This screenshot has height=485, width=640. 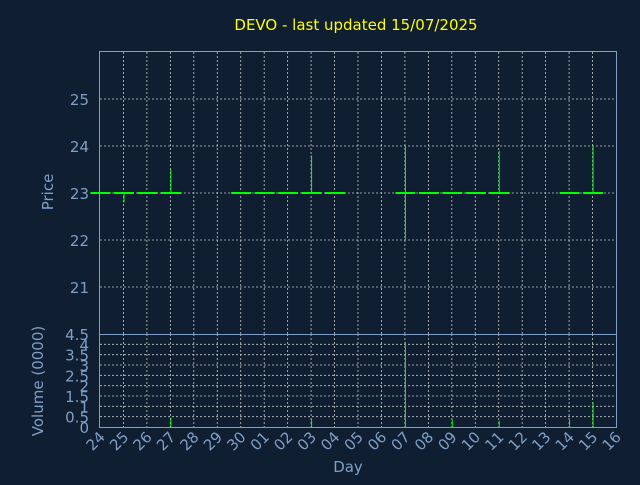 What do you see at coordinates (84, 387) in the screenshot?
I see `volume-y-tick-label: 2` at bounding box center [84, 387].